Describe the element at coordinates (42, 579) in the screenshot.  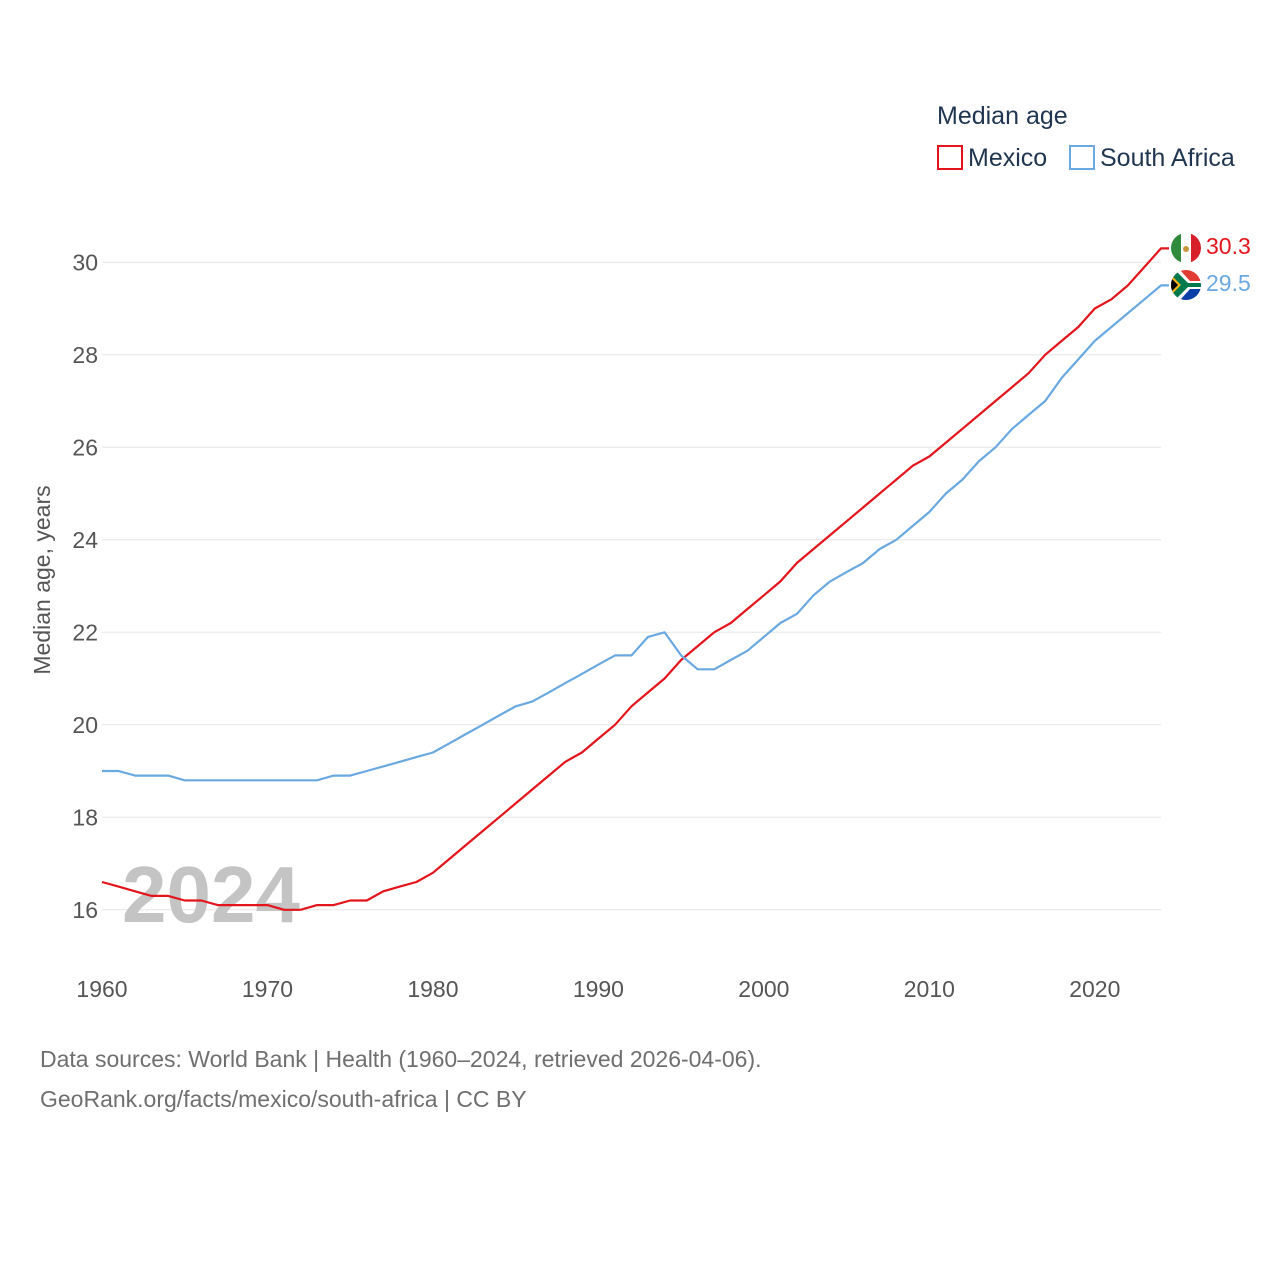
I see `y-axis-title: Median age, years` at that location.